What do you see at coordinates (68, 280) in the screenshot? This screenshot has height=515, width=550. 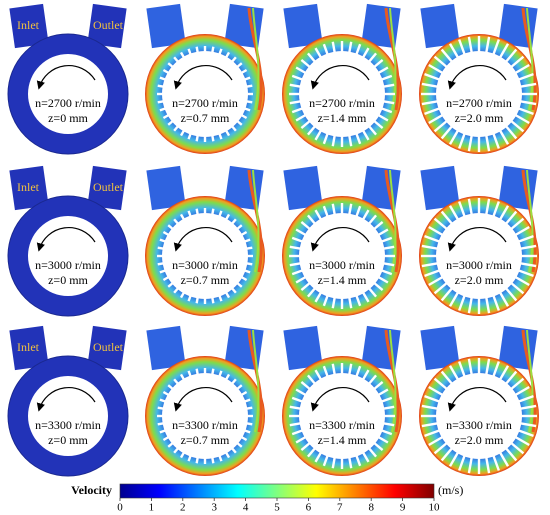 I see `depth-label: z=0 mm` at bounding box center [68, 280].